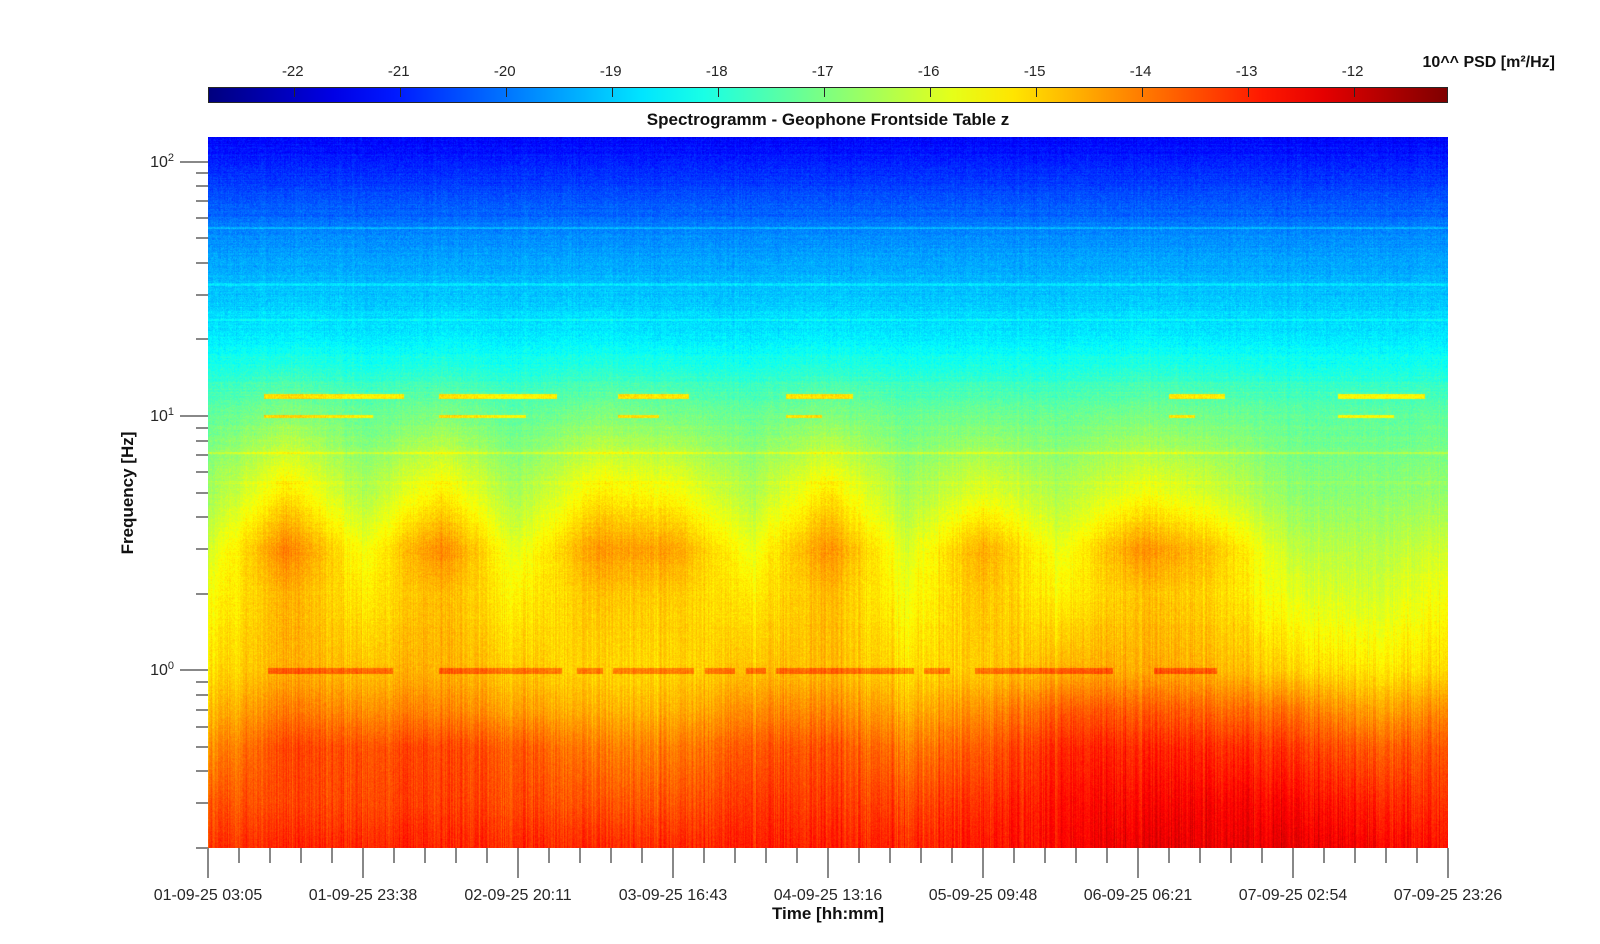  I want to click on x-tick-label: 07-09-25 23:26, so click(1448, 895).